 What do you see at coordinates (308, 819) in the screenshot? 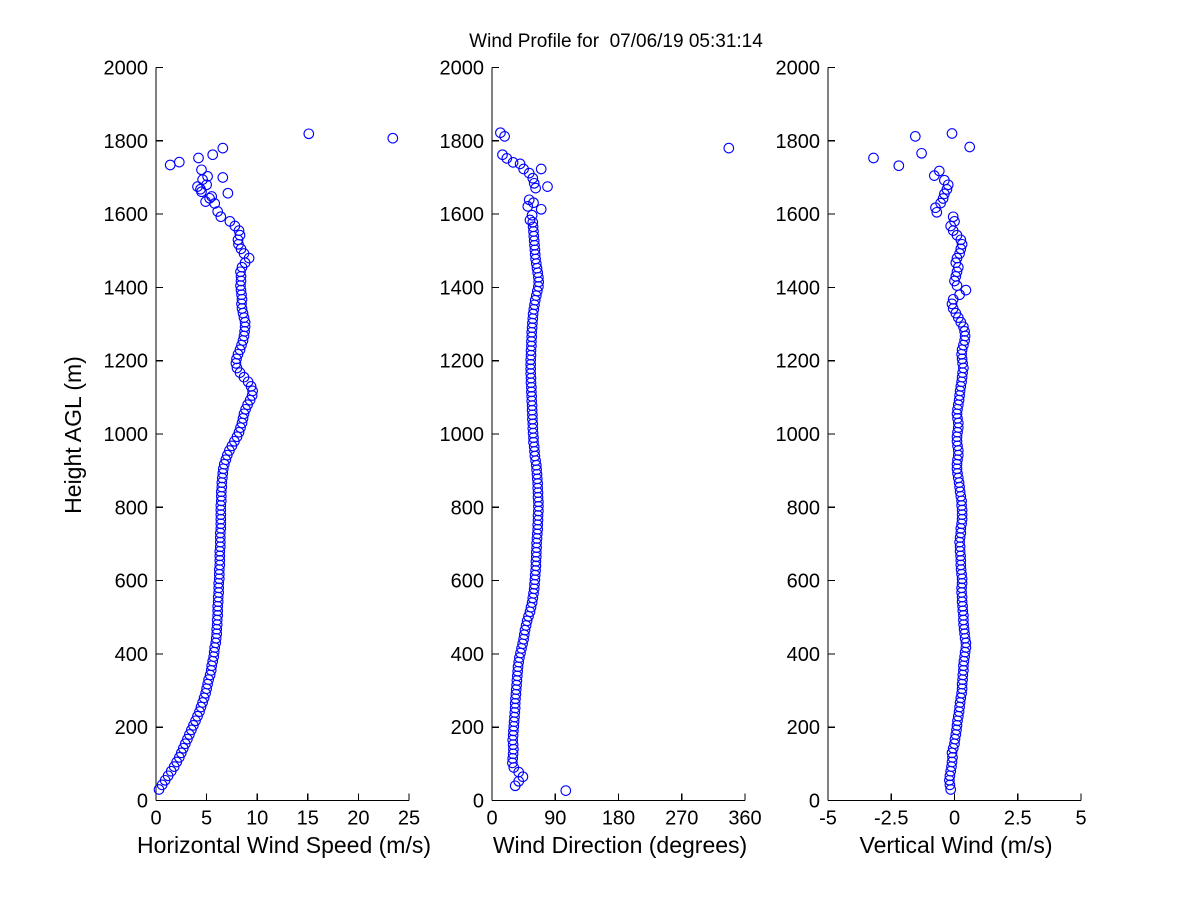
I see `x-tick-label: 15` at bounding box center [308, 819].